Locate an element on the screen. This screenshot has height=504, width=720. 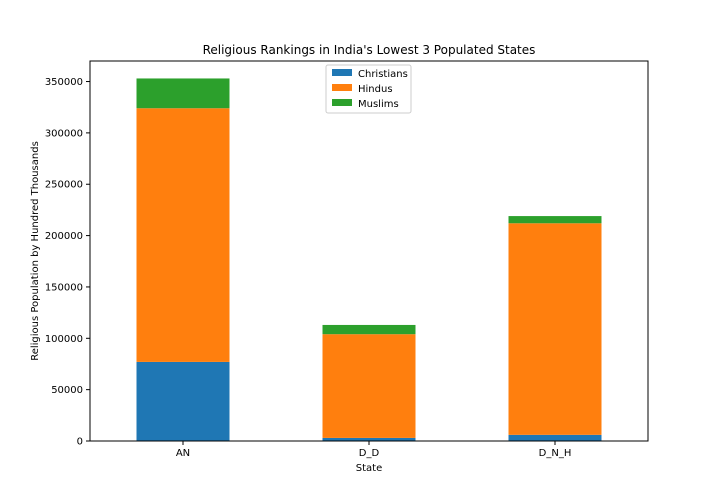
x-tick-label: D_D is located at coordinates (369, 453).